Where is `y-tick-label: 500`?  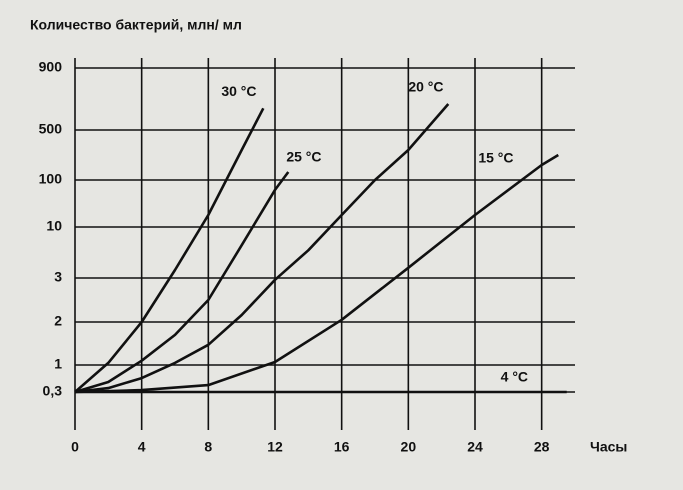
y-tick-label: 500 is located at coordinates (51, 129).